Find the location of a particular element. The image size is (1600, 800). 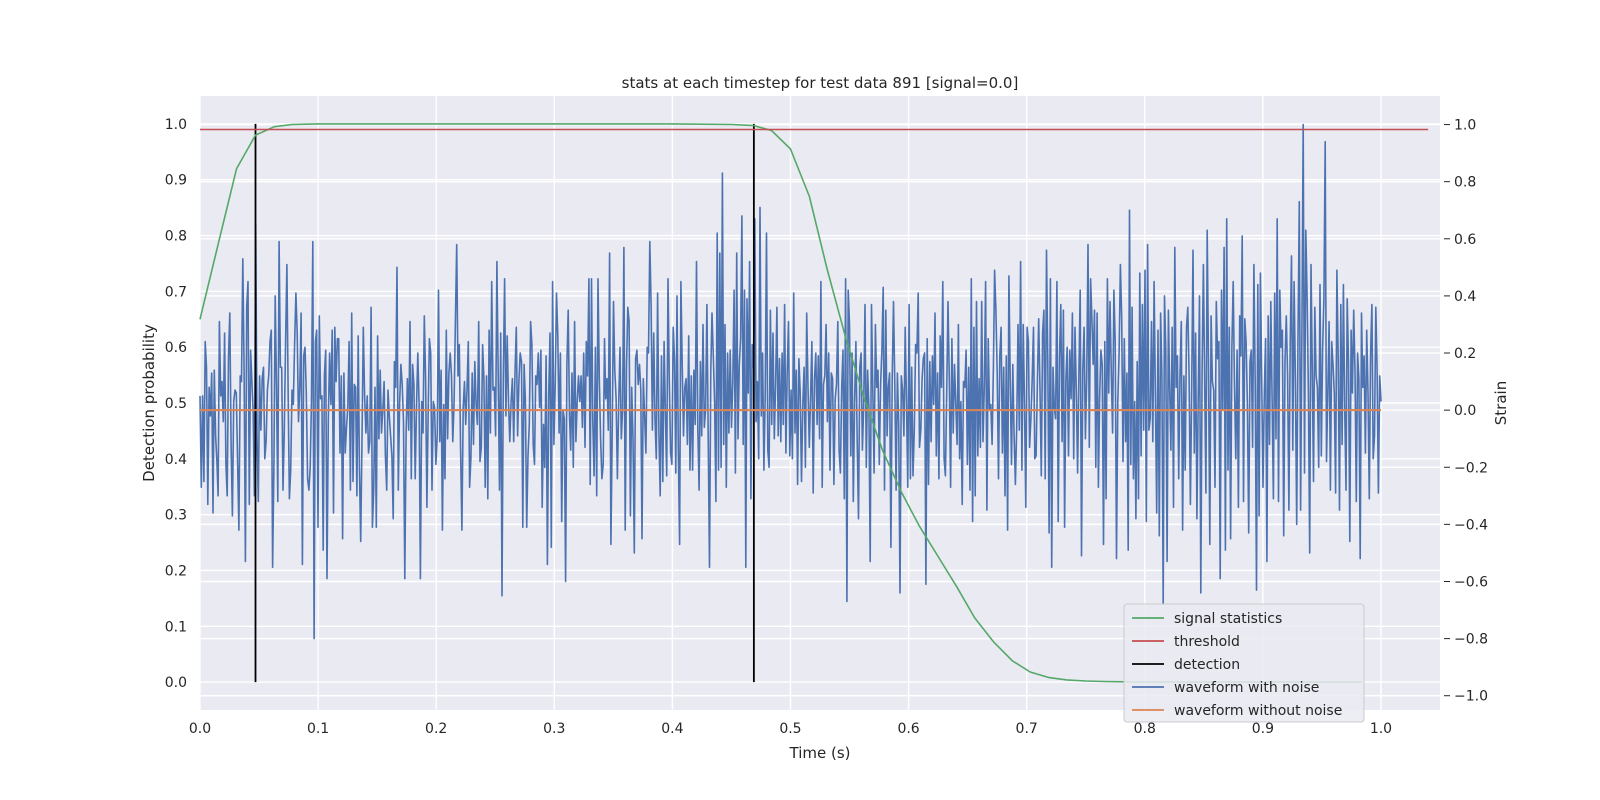

y-axis-label: Detection probability is located at coordinates (149, 403).